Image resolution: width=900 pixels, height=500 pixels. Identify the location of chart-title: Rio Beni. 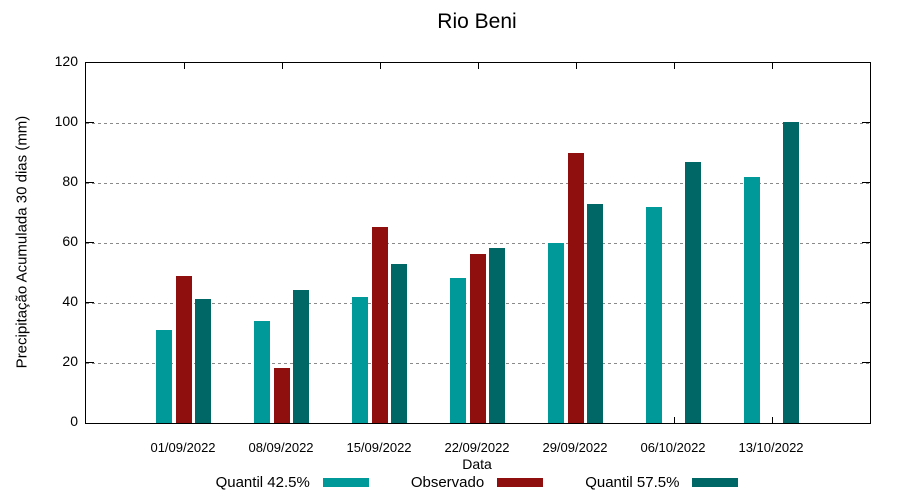
(477, 21).